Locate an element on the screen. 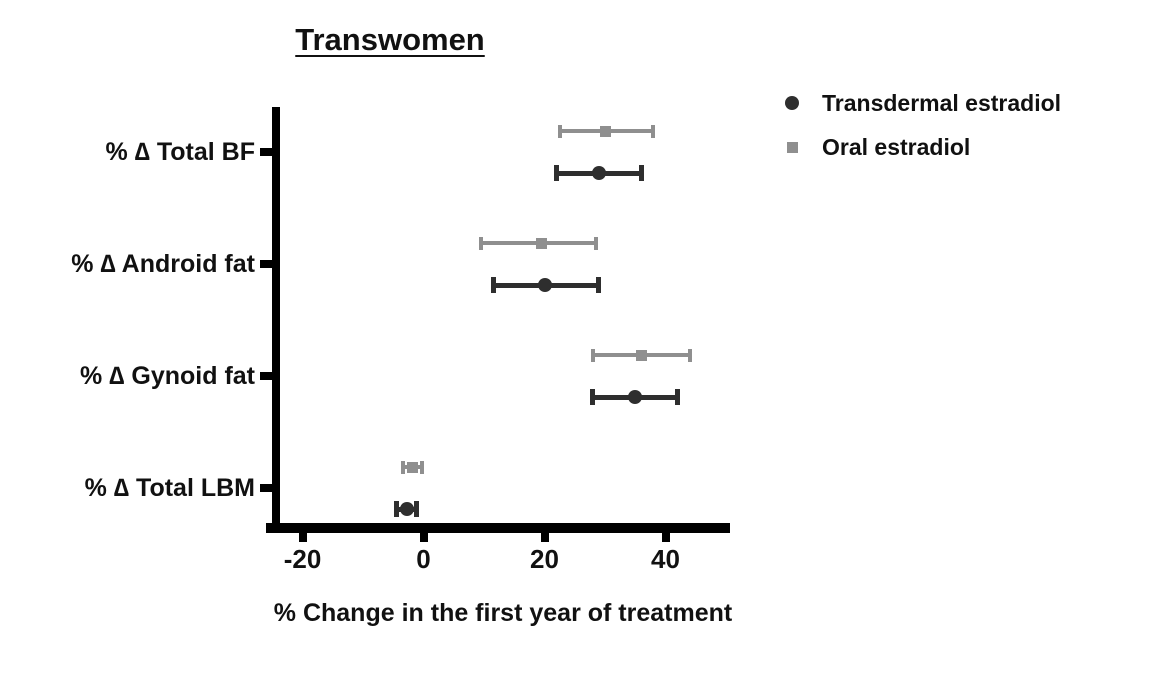 The image size is (1153, 680). square-marker-icon is located at coordinates (792, 147).